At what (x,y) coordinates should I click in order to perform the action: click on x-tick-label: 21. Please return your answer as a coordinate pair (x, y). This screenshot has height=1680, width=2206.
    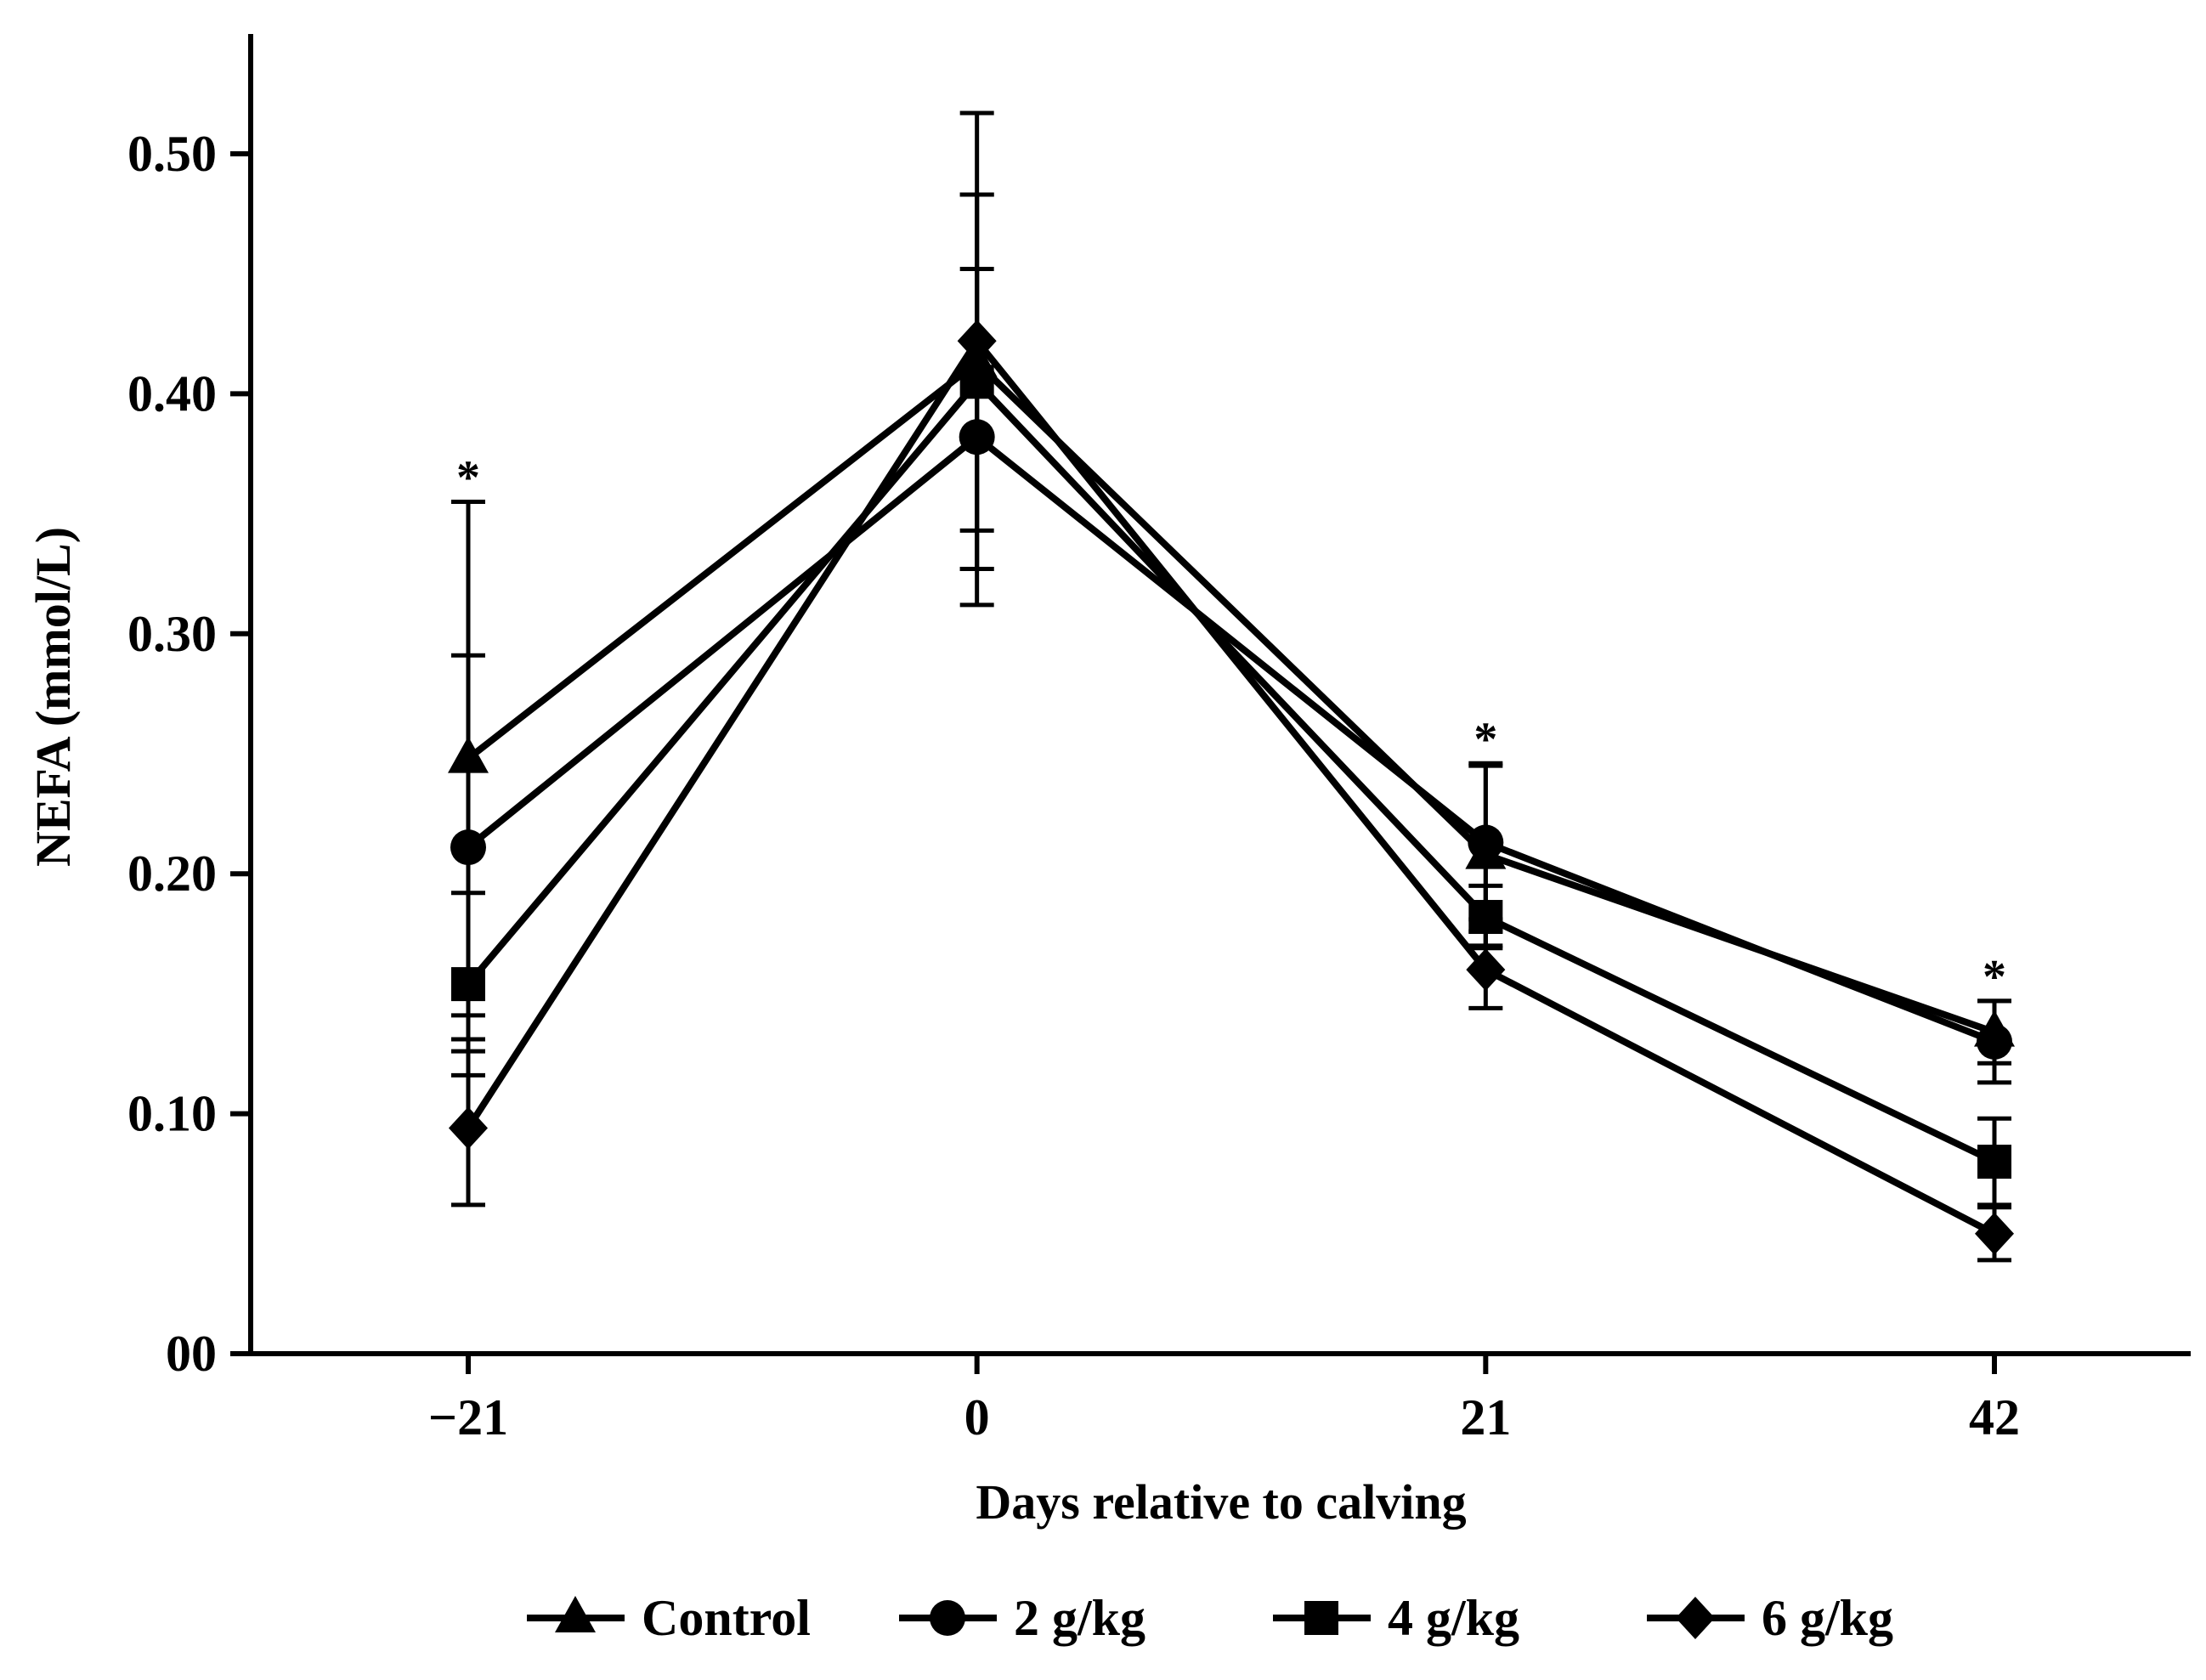
    Looking at the image, I should click on (1485, 1417).